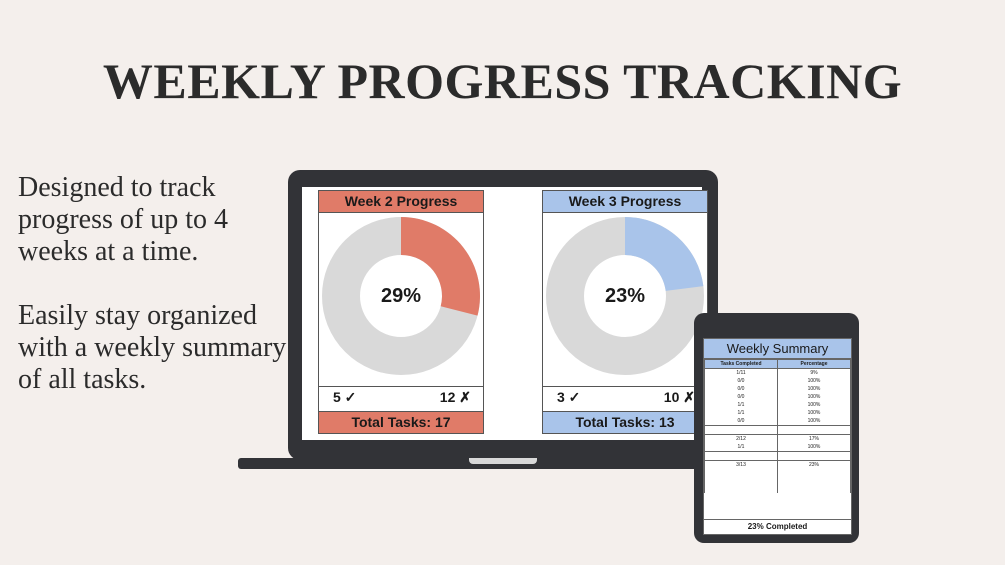 The width and height of the screenshot is (1005, 565). Describe the element at coordinates (814, 438) in the screenshot. I see `percentage-cell: 17%` at that location.